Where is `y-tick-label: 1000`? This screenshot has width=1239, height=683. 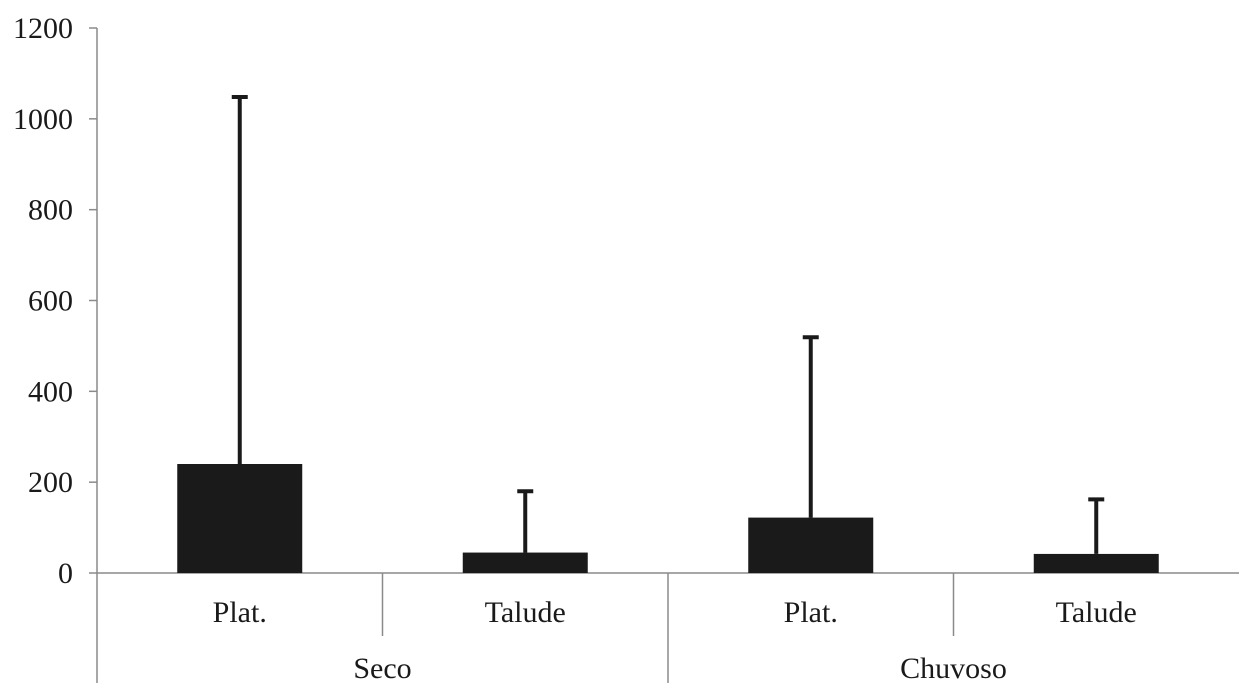 y-tick-label: 1000 is located at coordinates (43, 119).